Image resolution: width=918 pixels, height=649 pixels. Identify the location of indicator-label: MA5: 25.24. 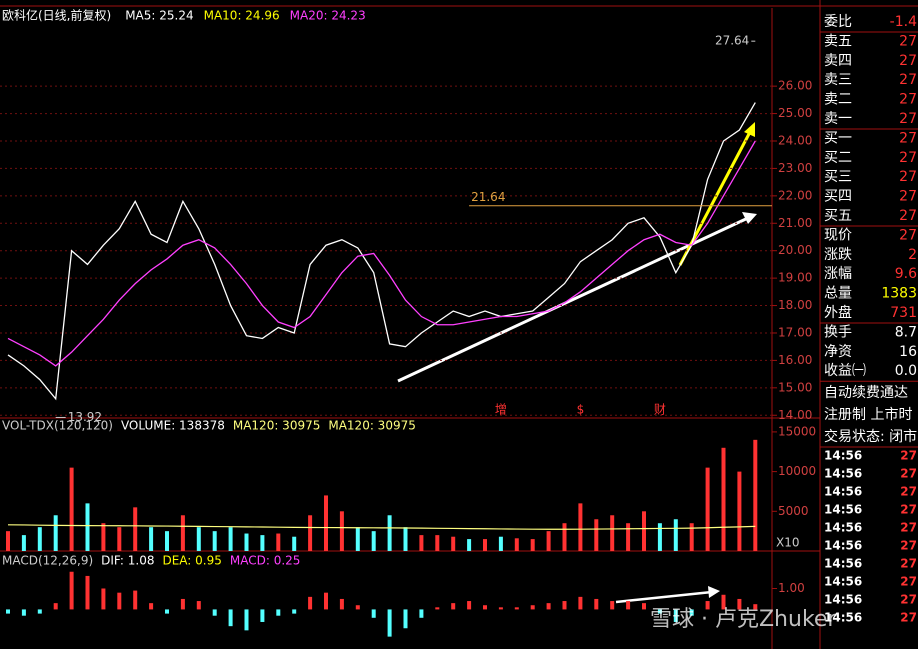
(159, 16).